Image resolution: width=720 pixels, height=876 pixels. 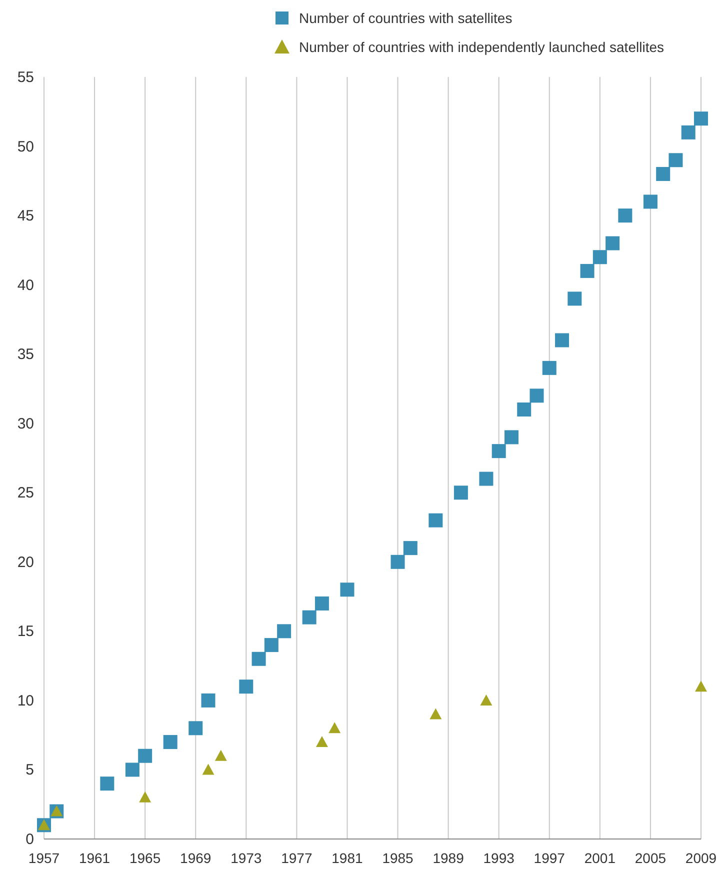 I want to click on y-tick-label: 25, so click(x=25, y=493).